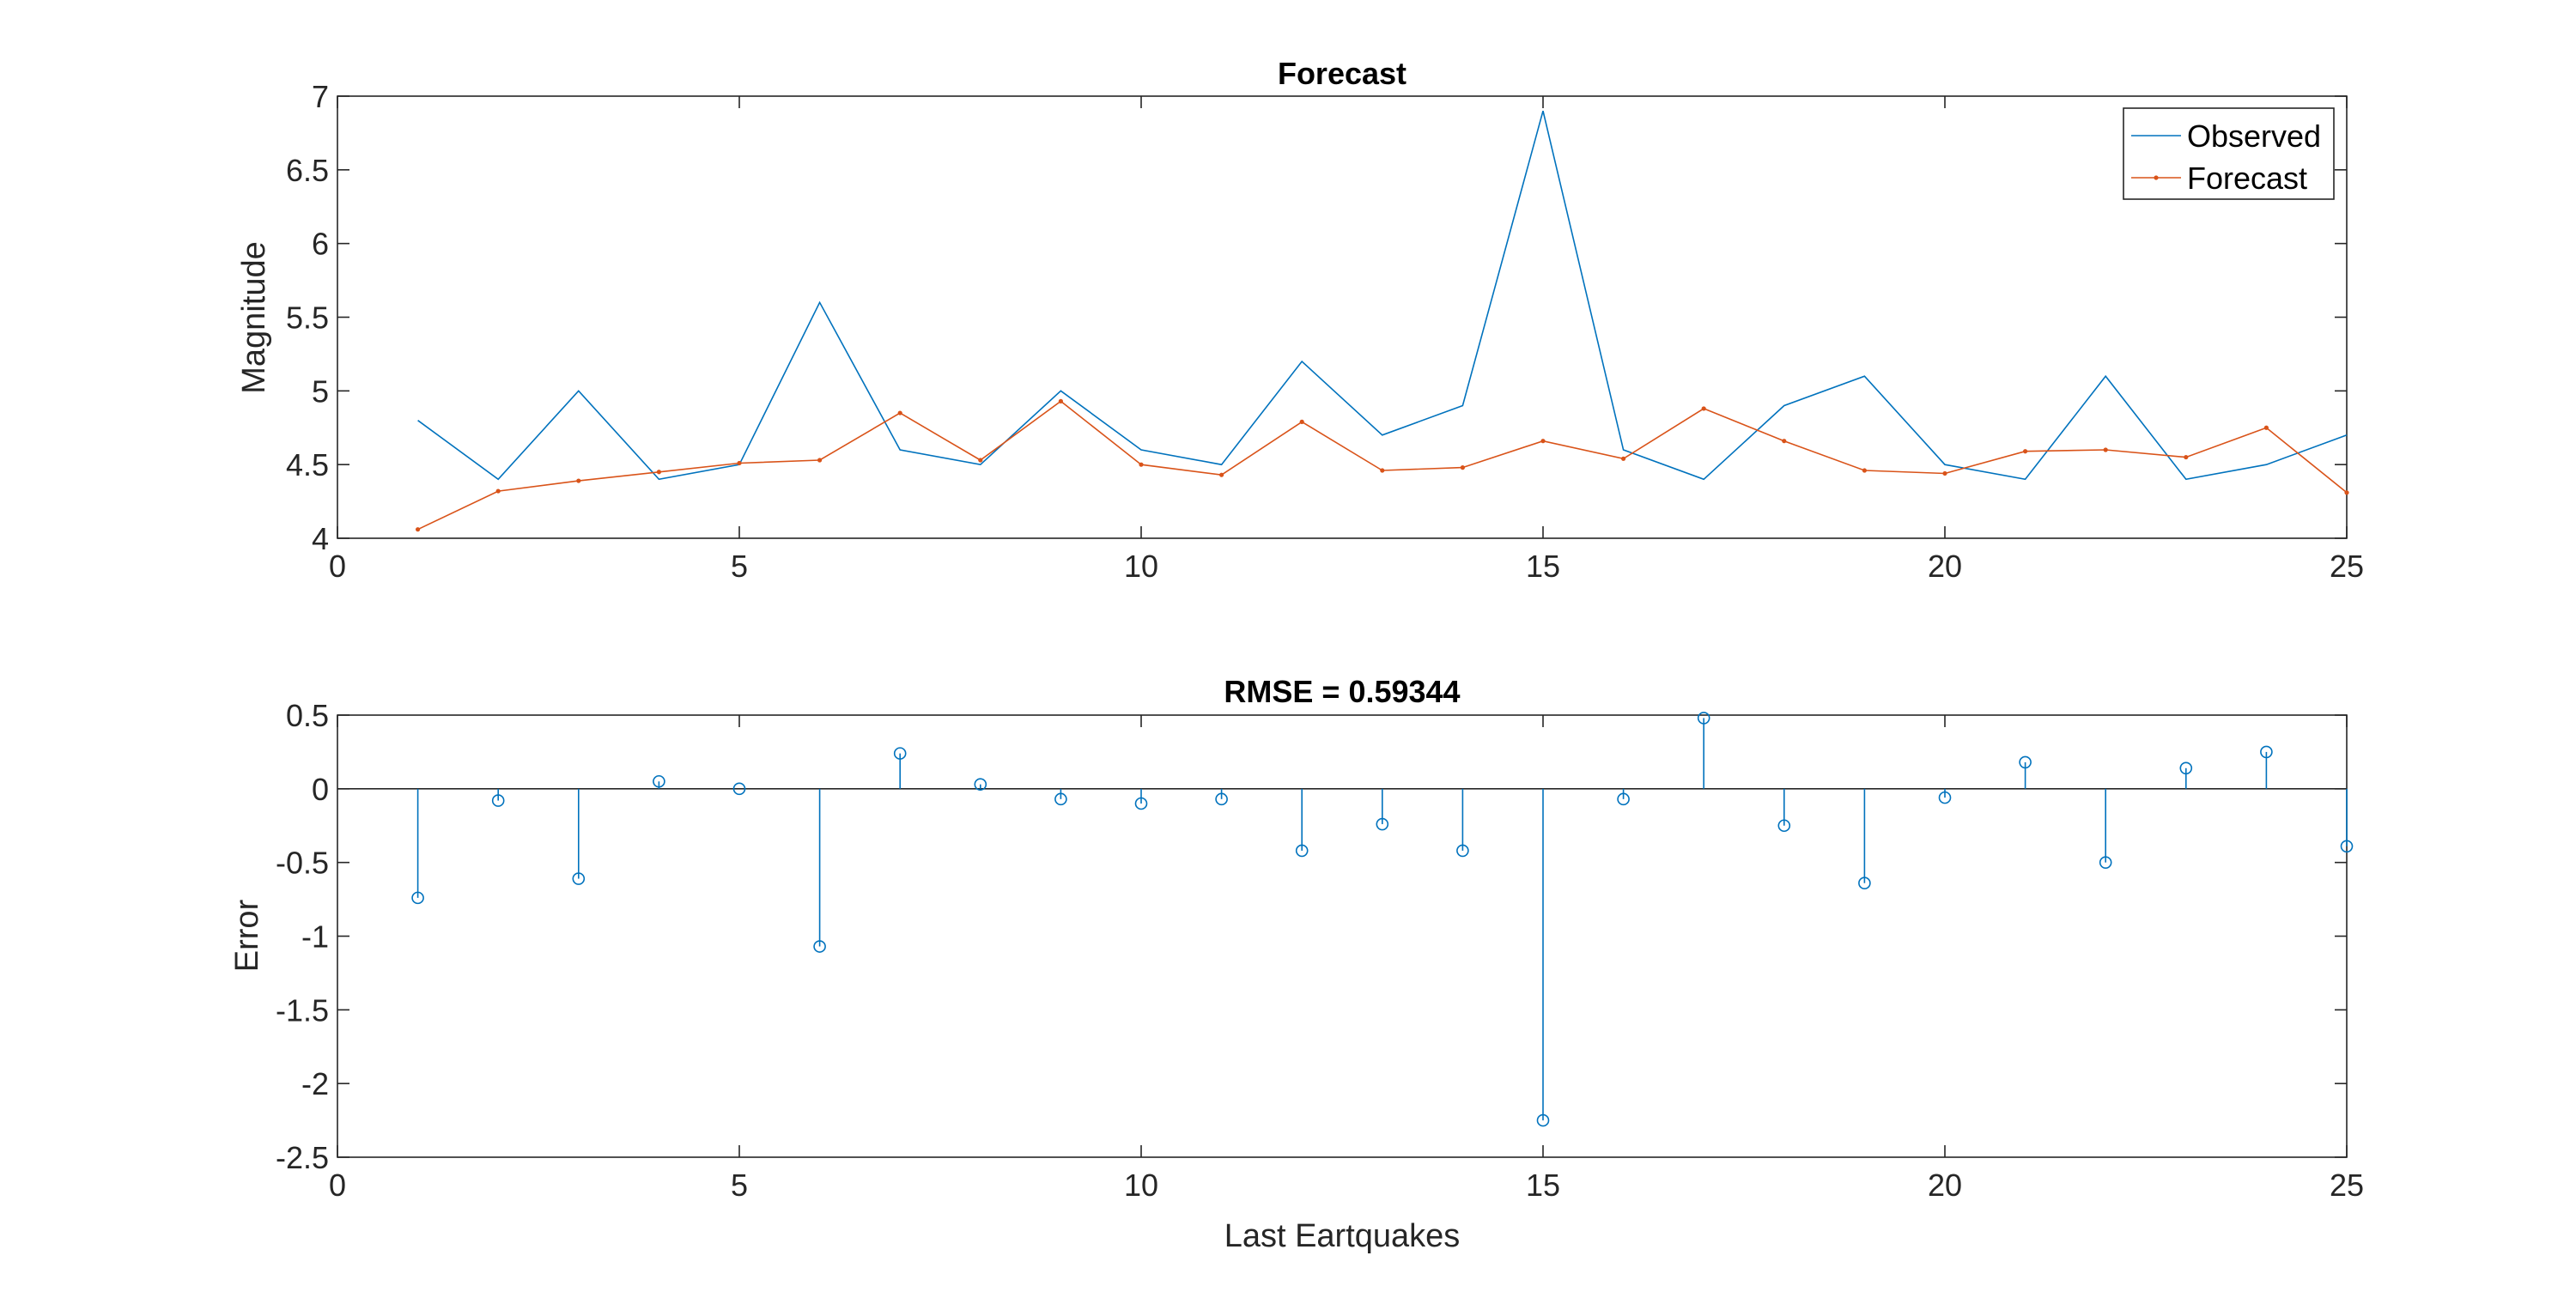  Describe the element at coordinates (321, 391) in the screenshot. I see `forecast-y-tick-label: 5` at that location.